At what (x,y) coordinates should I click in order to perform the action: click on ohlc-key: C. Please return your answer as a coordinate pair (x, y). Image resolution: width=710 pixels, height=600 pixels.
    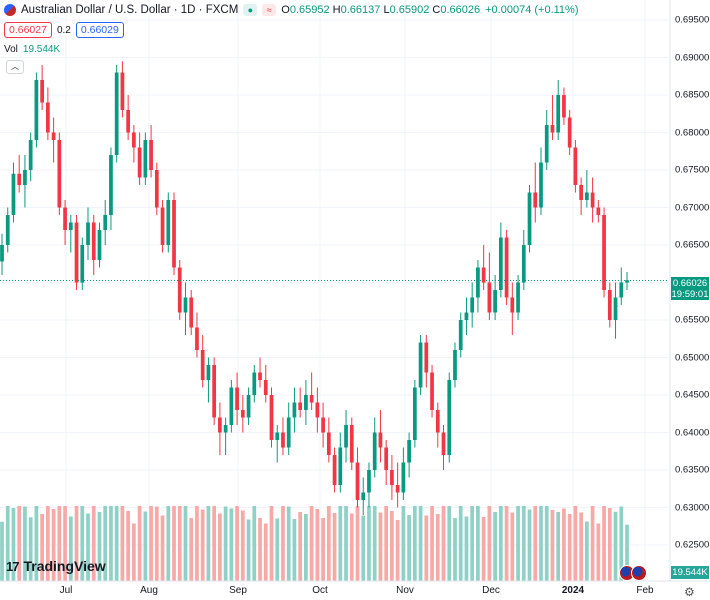
    Looking at the image, I should click on (436, 10).